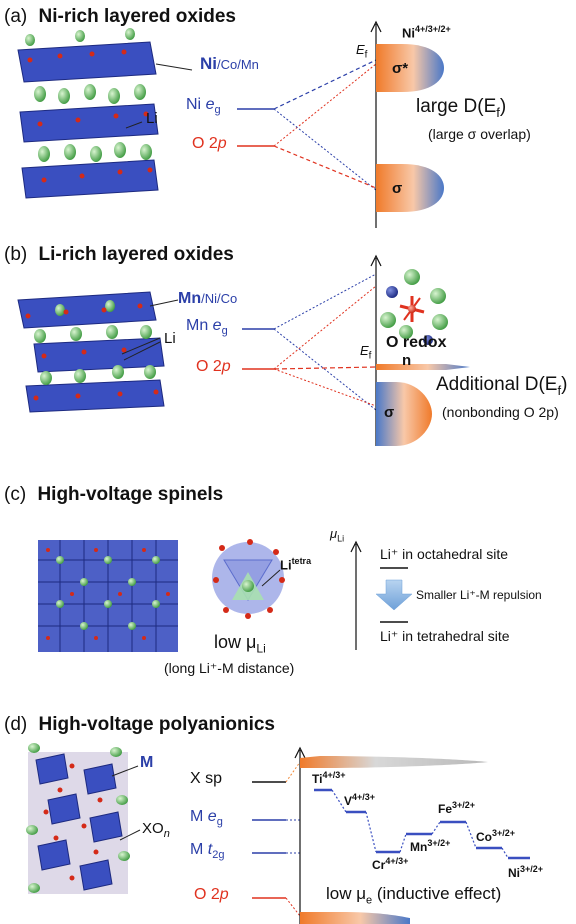 This screenshot has width=576, height=924. I want to click on cr-ion-label: Cr4+/3+, so click(390, 864).